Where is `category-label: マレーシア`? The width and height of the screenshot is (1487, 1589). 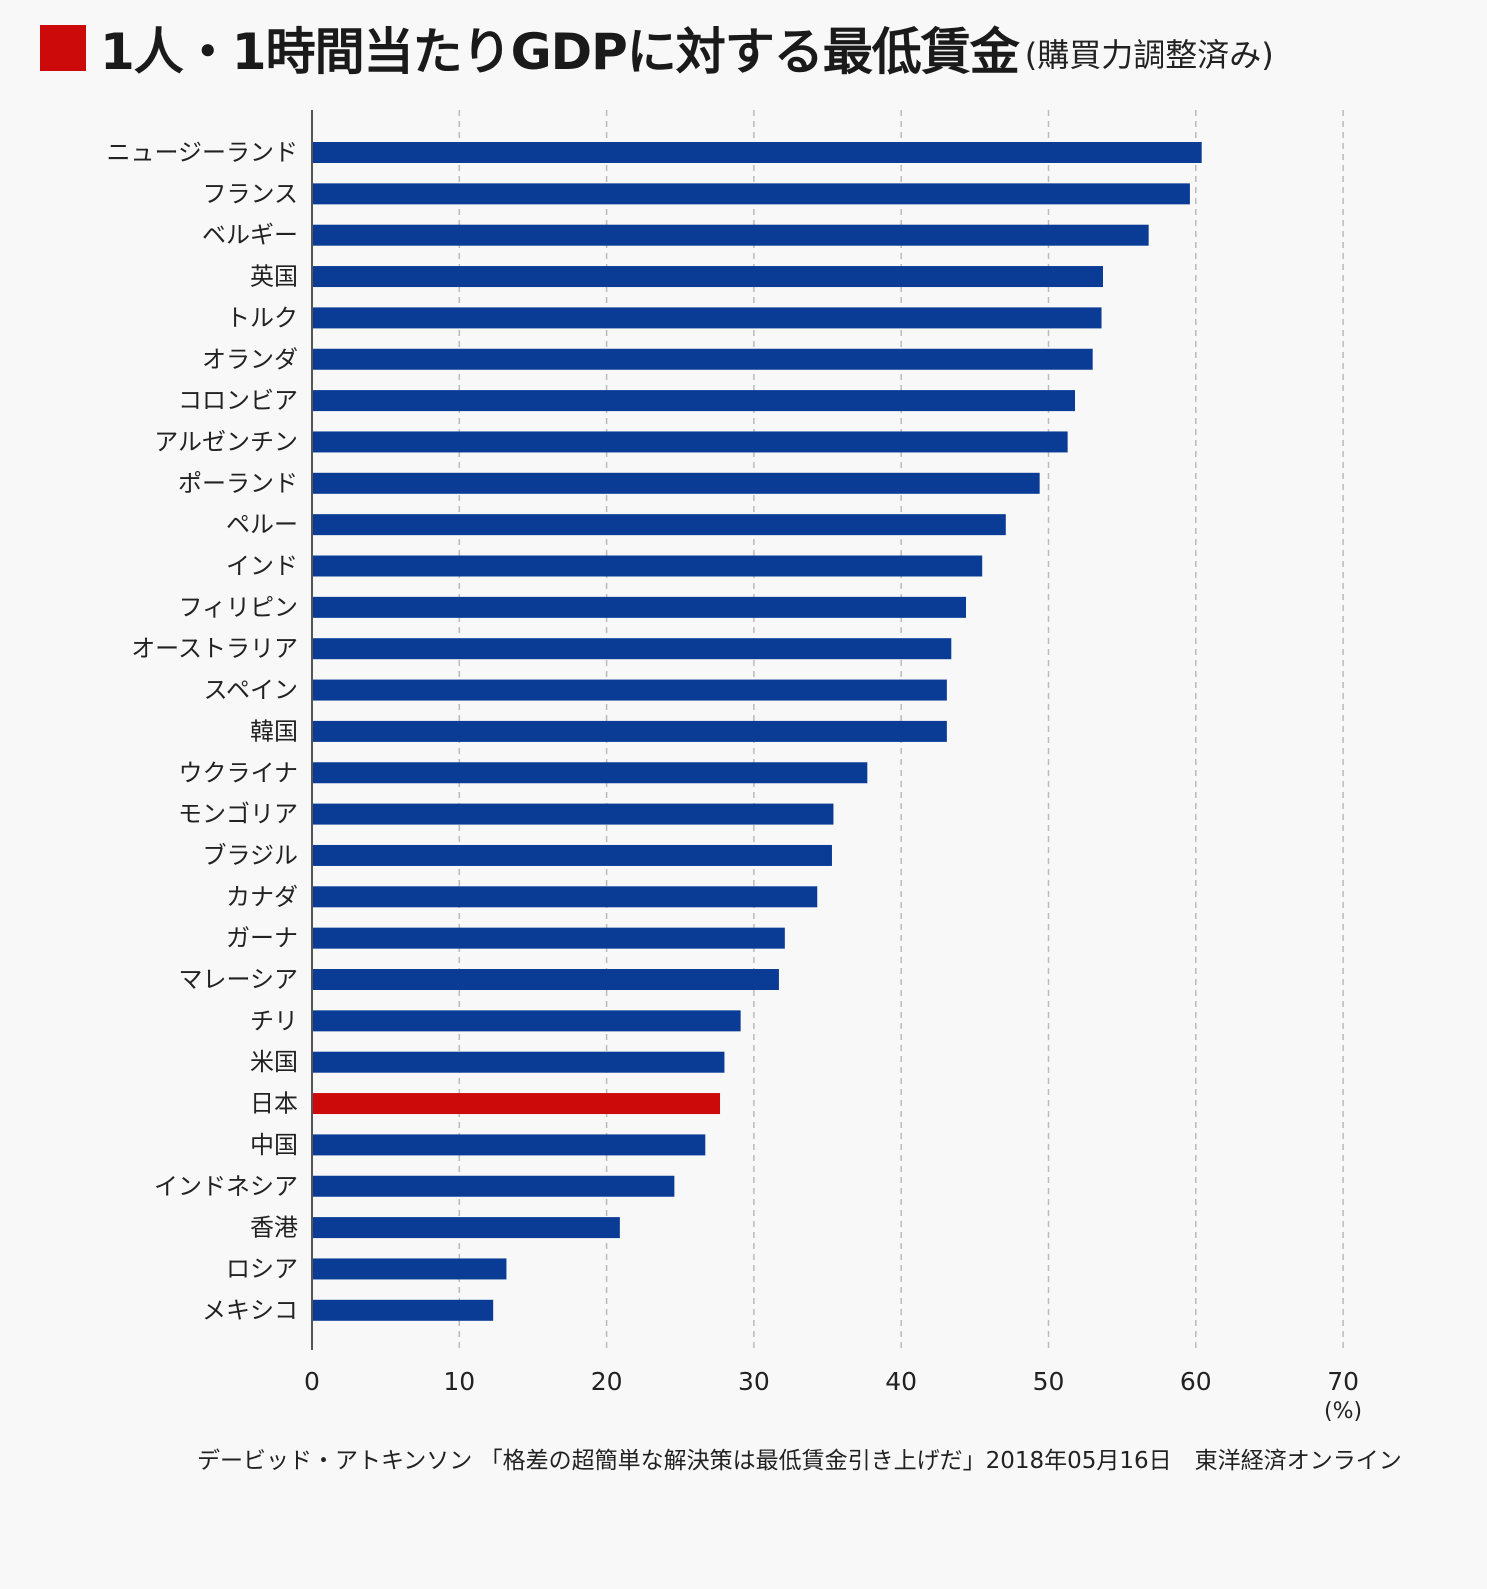 category-label: マレーシア is located at coordinates (238, 980).